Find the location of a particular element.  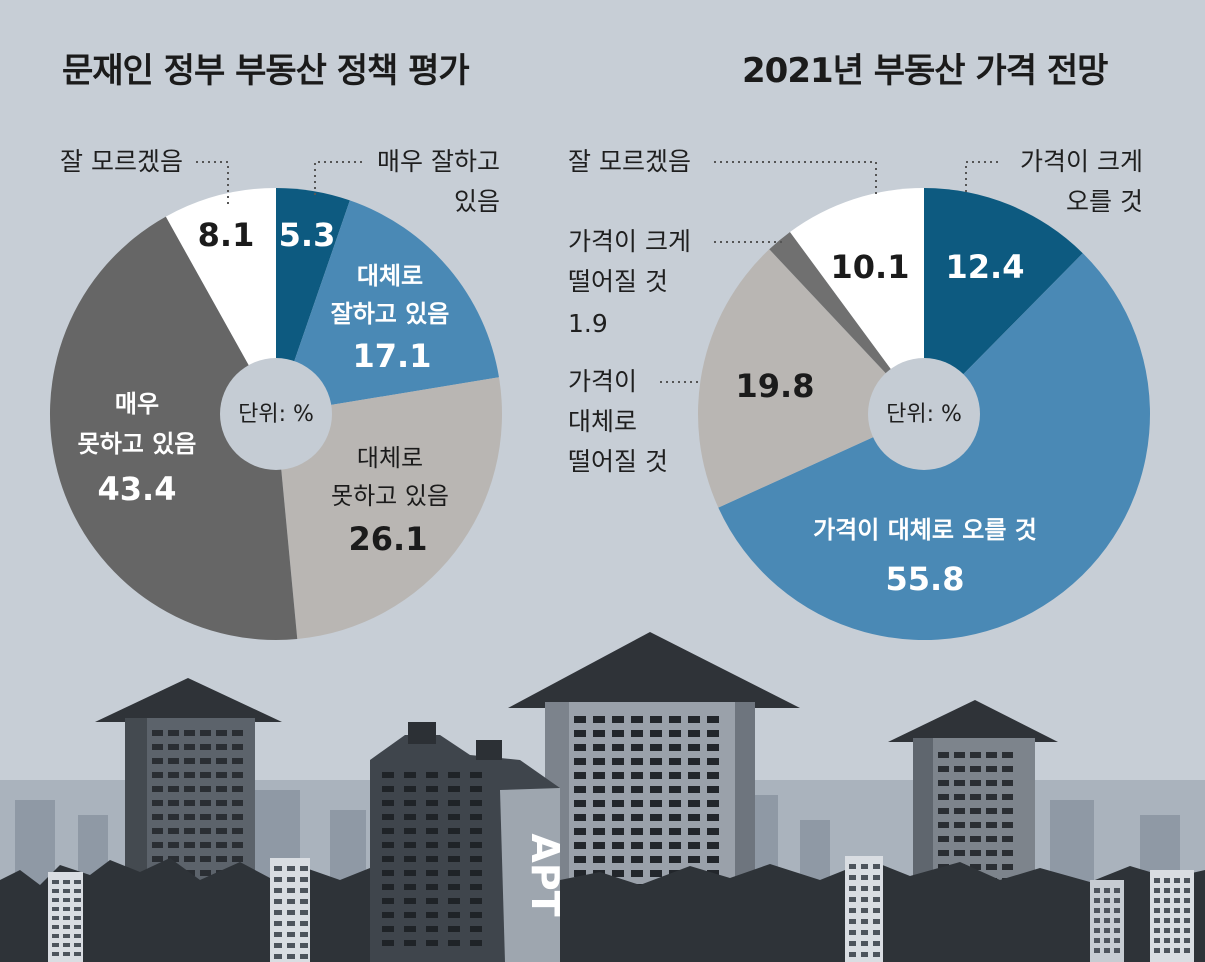

left-slice-label-bad-line2: 못하고 있음 is located at coordinates (390, 496).